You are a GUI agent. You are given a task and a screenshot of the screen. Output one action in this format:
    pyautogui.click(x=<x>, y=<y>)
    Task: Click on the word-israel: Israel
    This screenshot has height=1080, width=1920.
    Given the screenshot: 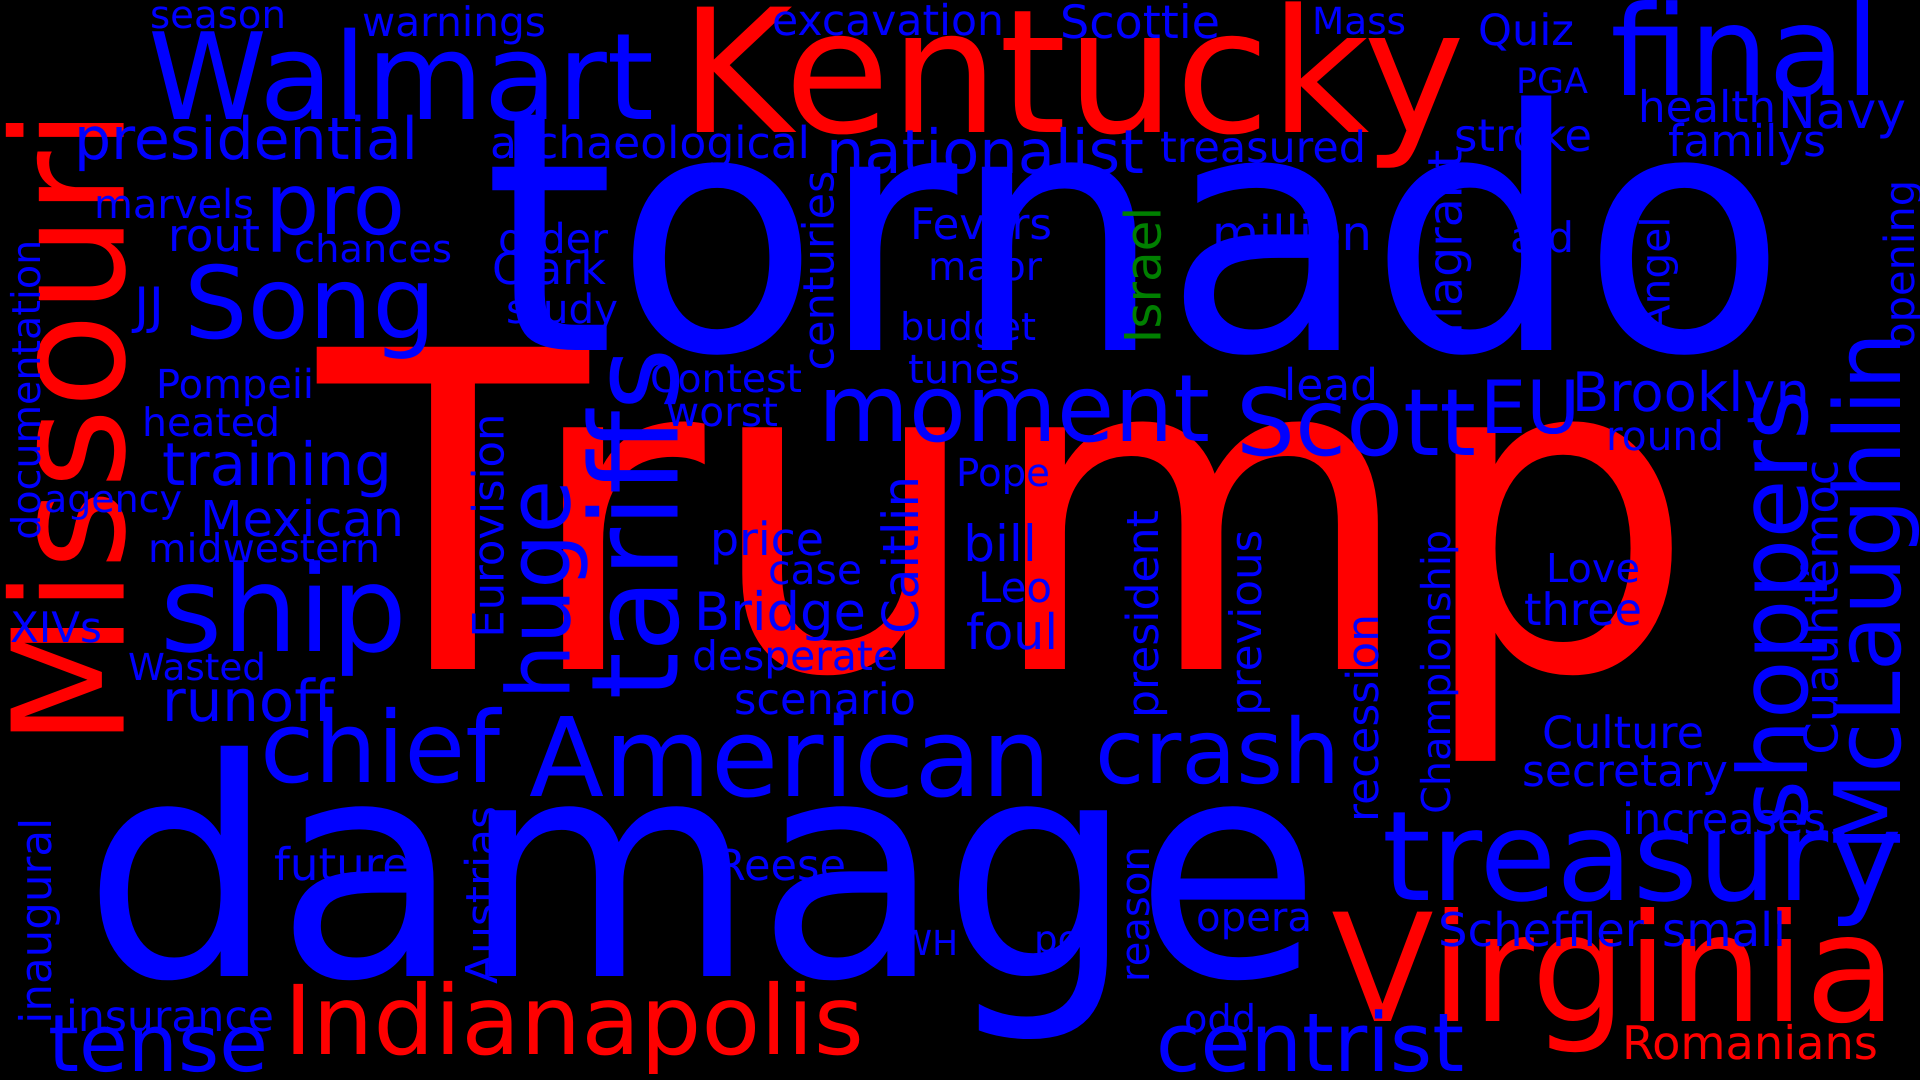 What is the action you would take?
    pyautogui.click(x=1143, y=275)
    